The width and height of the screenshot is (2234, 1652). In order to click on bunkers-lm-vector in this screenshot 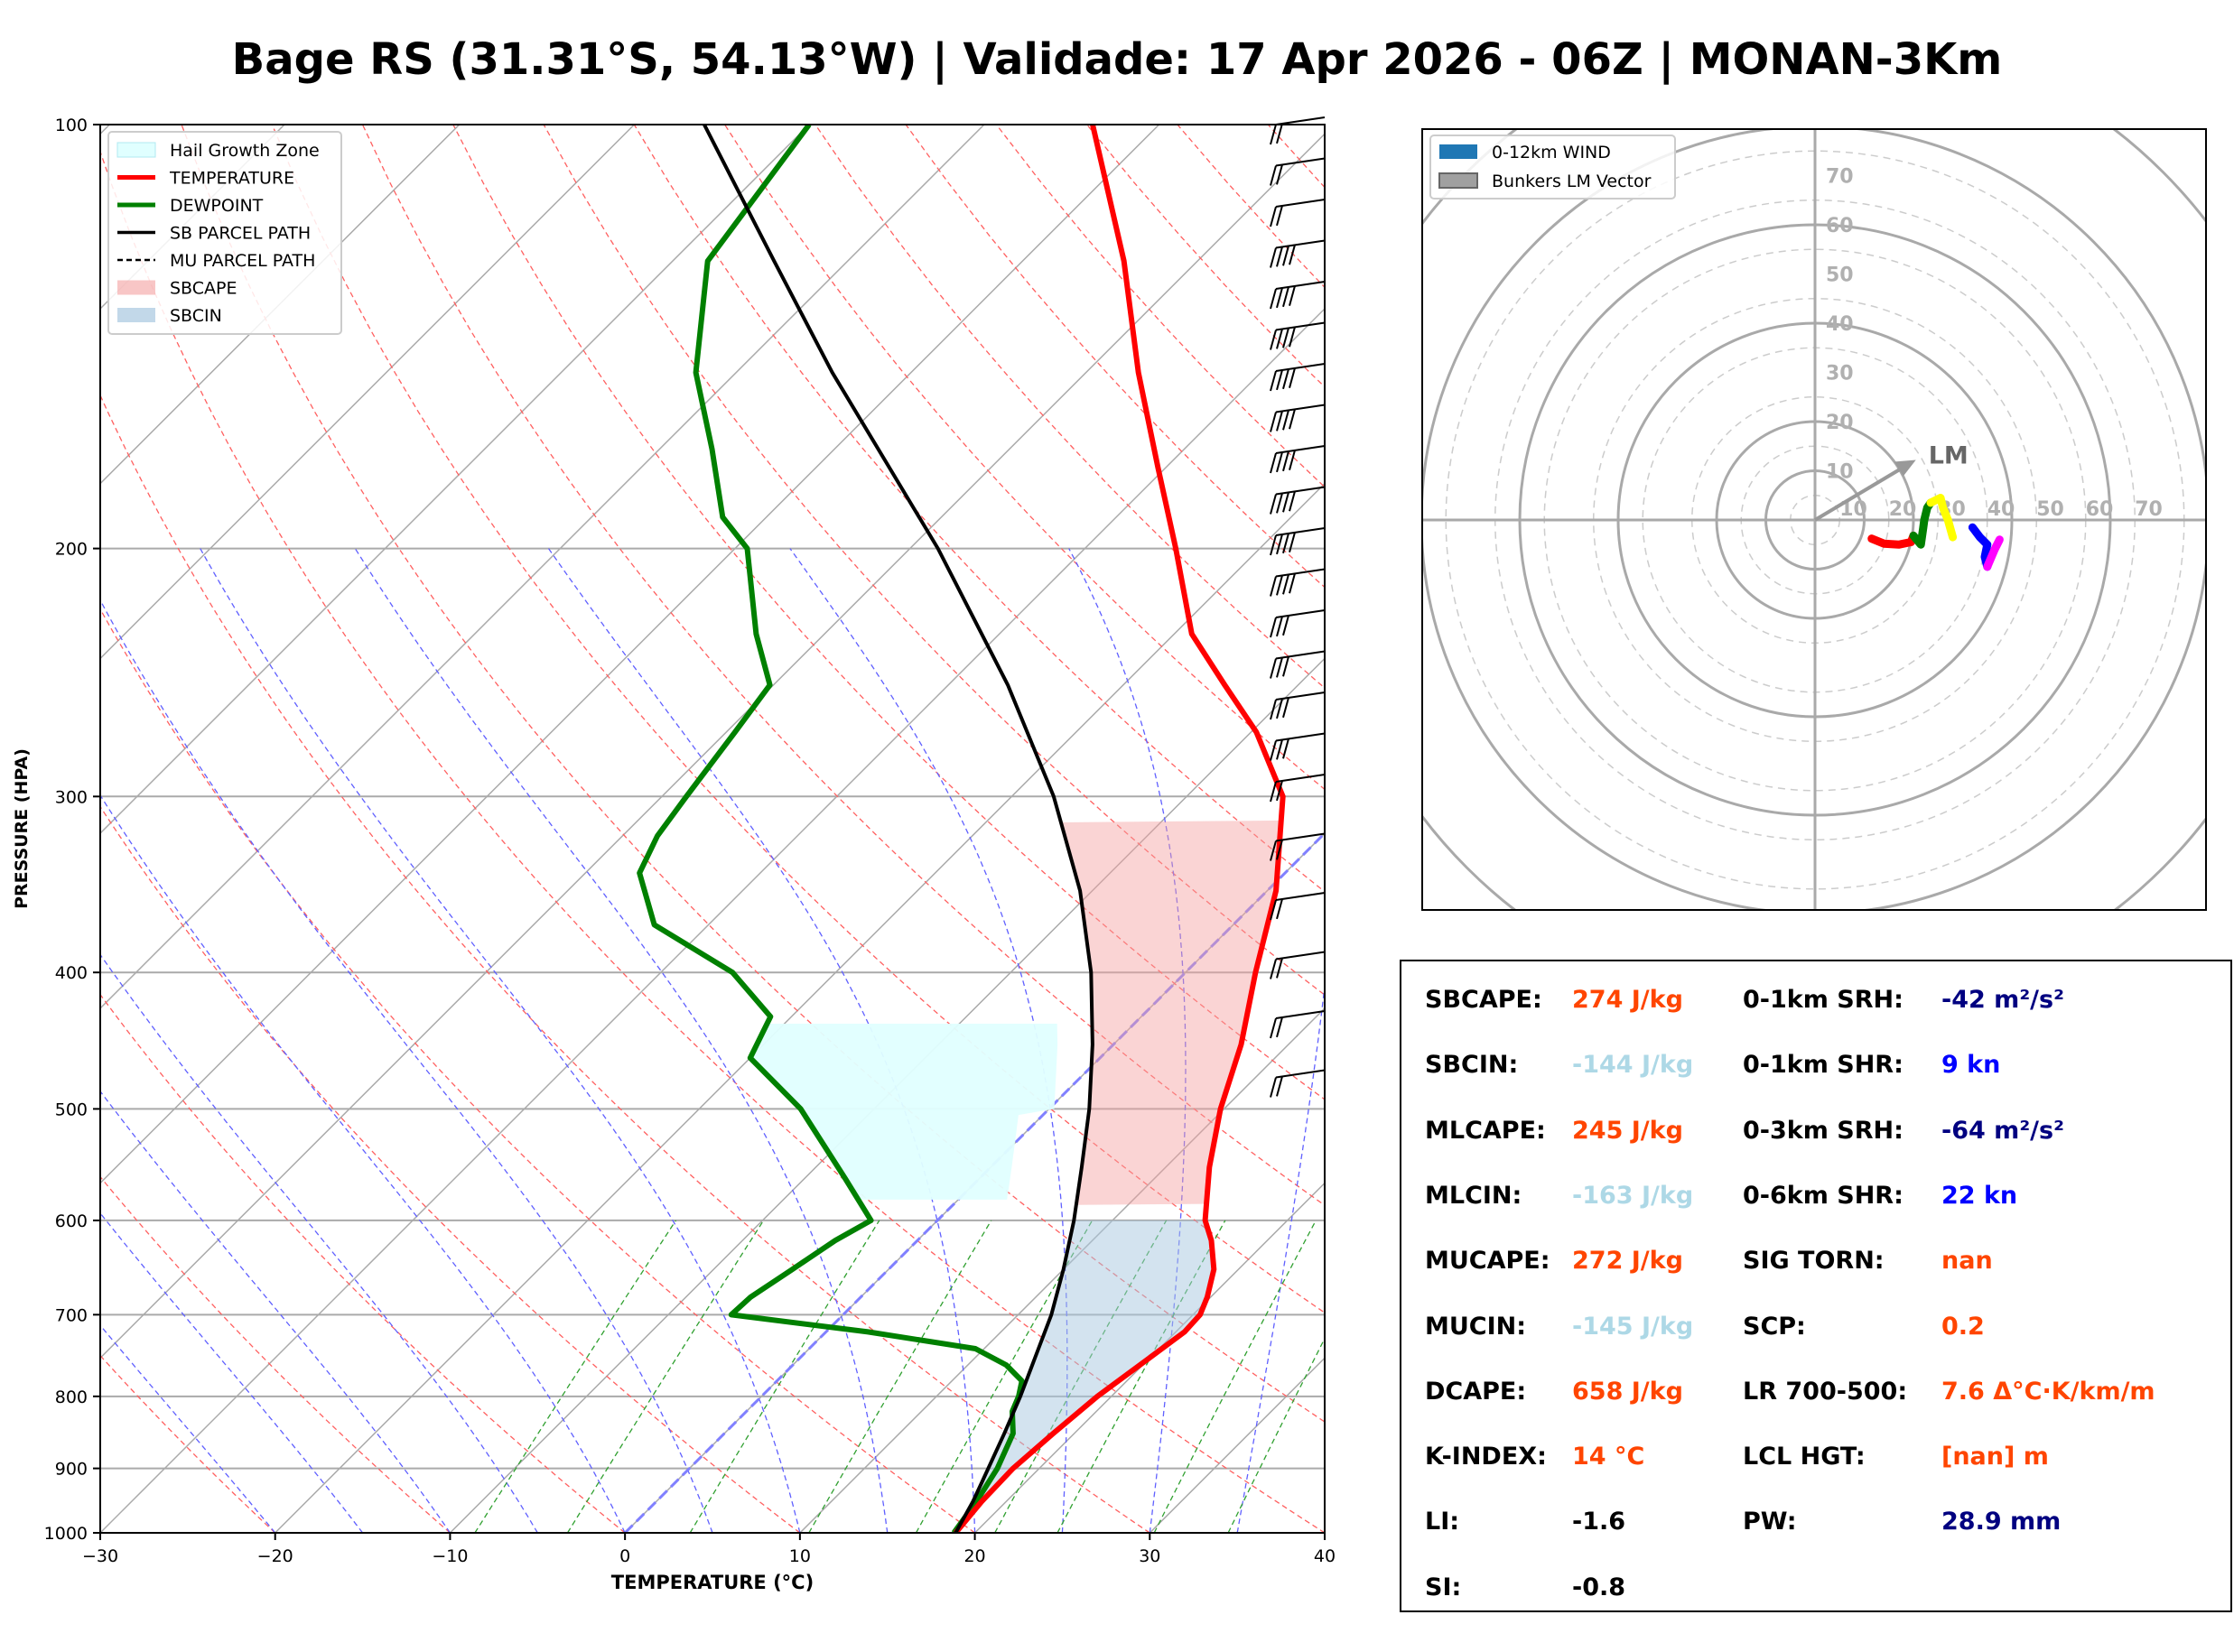, I will do `click(1859, 493)`.